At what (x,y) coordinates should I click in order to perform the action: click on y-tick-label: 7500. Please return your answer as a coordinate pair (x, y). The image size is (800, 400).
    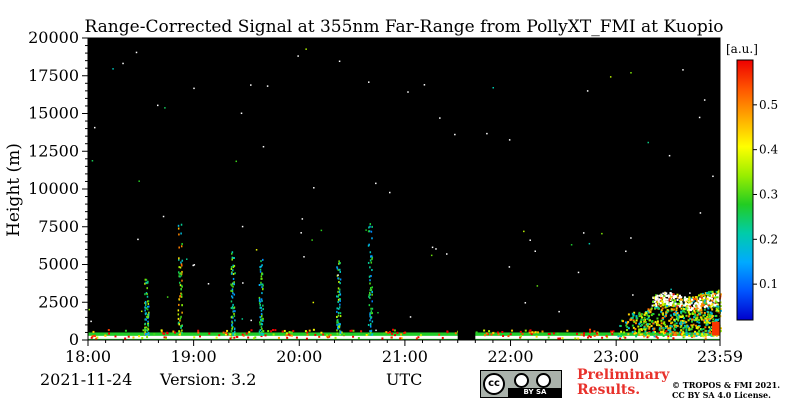
    Looking at the image, I should click on (58, 226).